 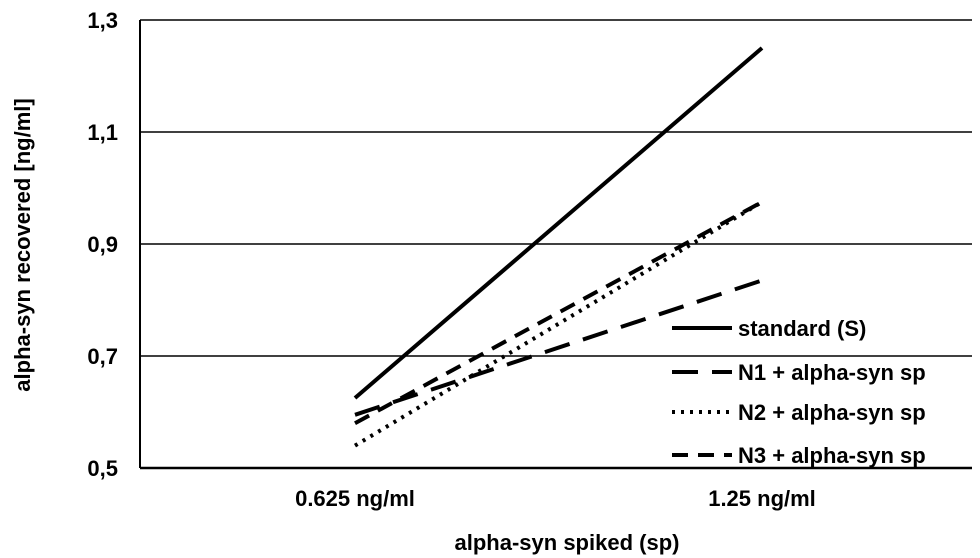 I want to click on y-tick-label: 0,7, so click(x=102, y=356).